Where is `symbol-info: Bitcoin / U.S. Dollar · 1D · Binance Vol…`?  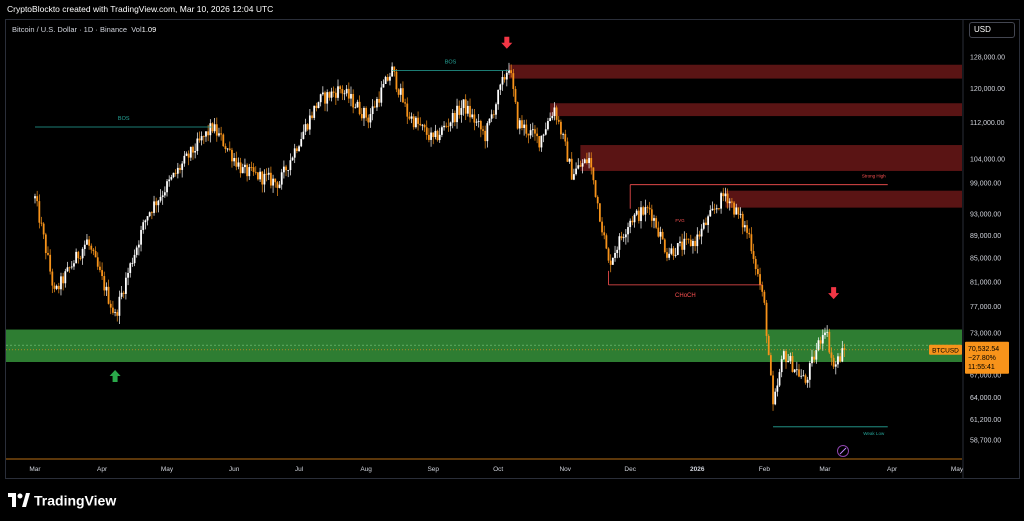
symbol-info: Bitcoin / U.S. Dollar · 1D · Binance Vol… is located at coordinates (84, 29).